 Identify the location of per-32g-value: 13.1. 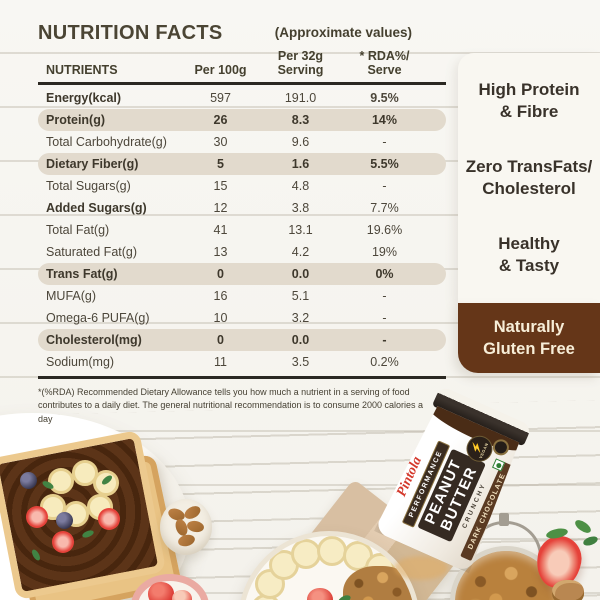
(300, 229).